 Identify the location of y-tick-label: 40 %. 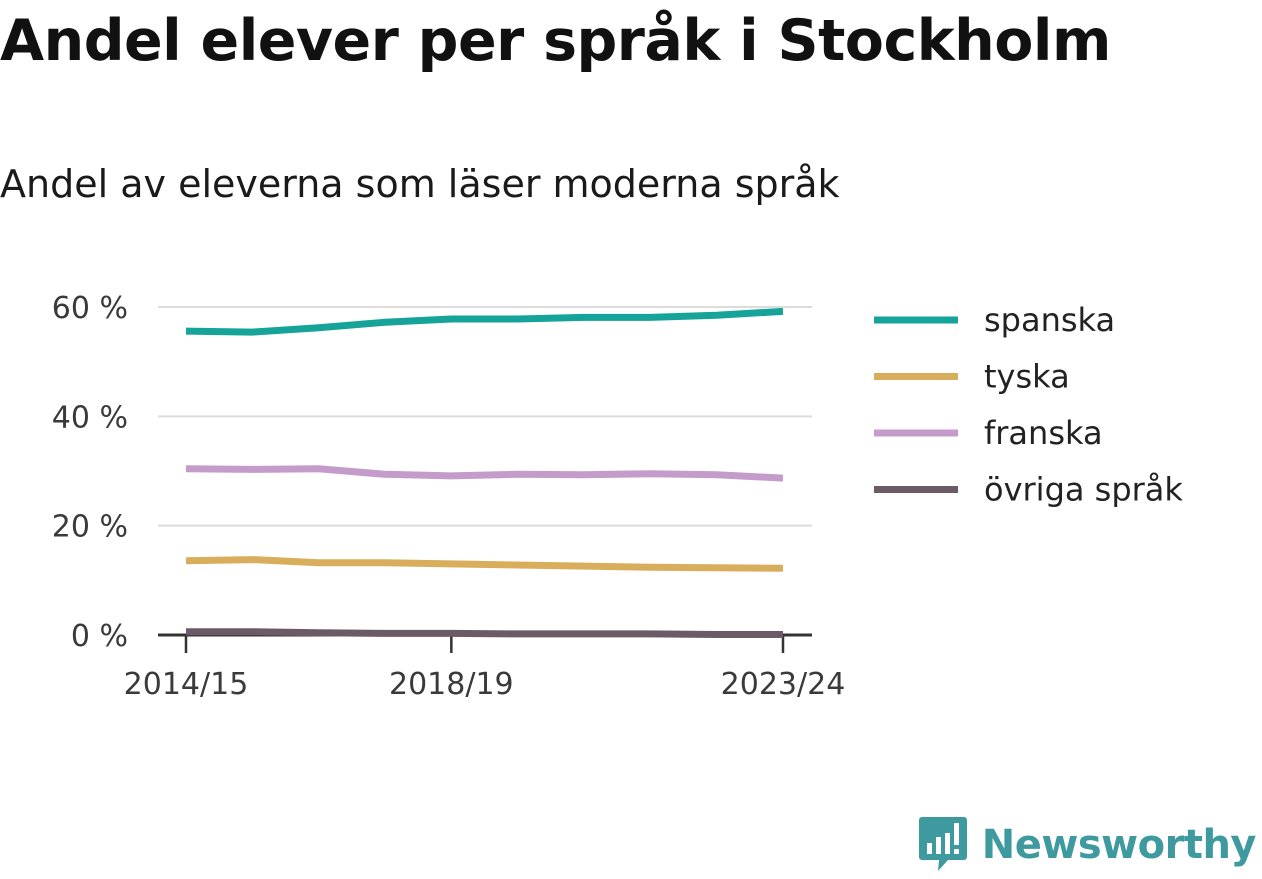
(90, 417).